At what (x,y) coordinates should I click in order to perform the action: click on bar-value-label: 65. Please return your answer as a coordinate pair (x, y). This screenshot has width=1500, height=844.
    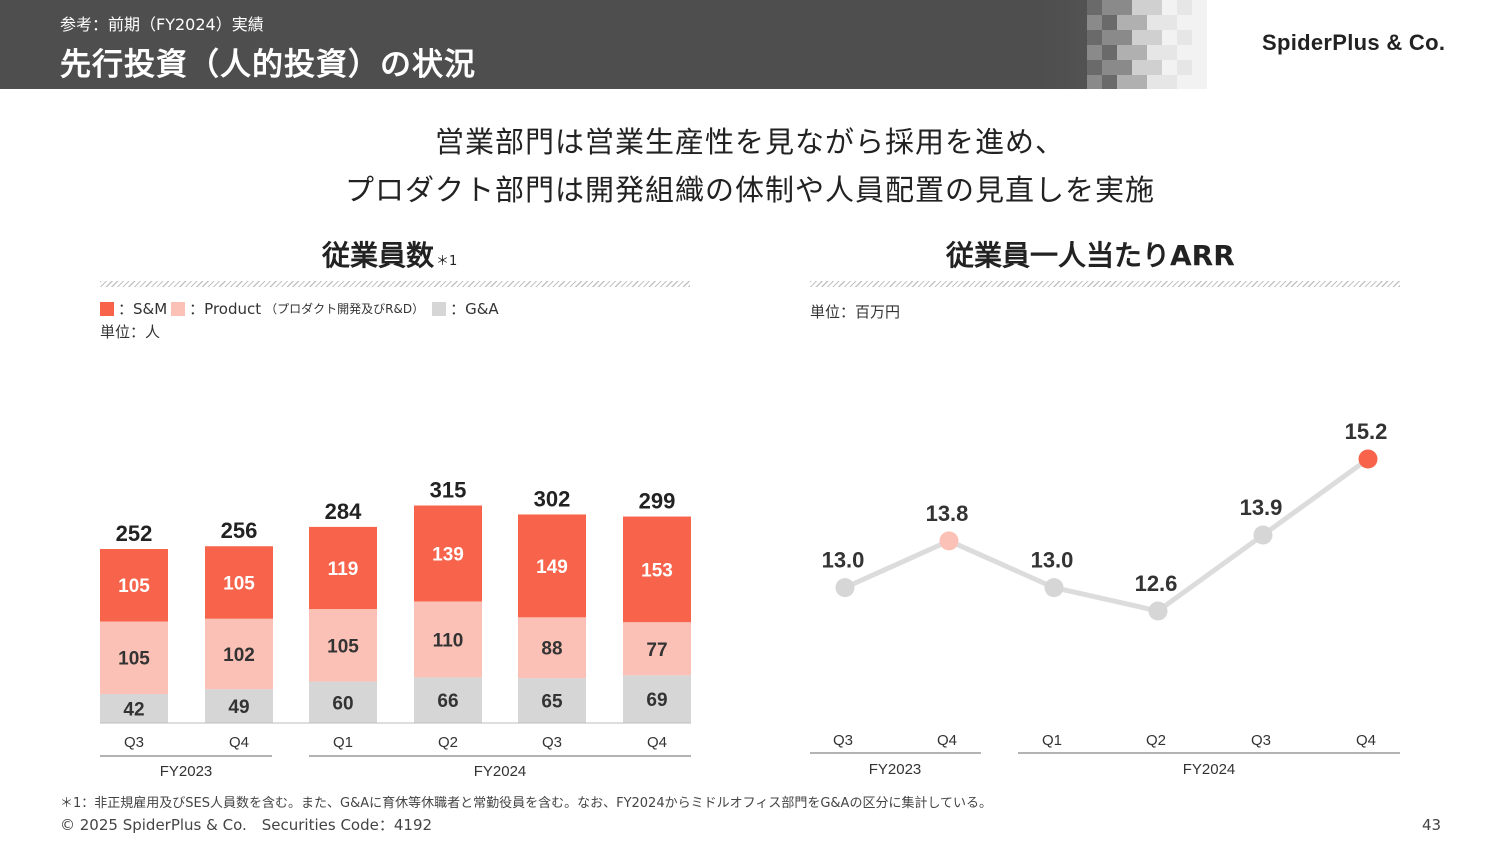
    Looking at the image, I should click on (552, 702).